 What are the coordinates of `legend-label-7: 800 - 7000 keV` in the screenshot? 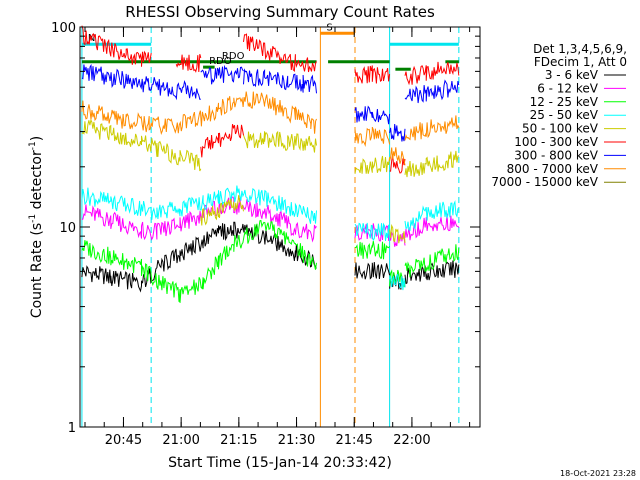 It's located at (553, 169).